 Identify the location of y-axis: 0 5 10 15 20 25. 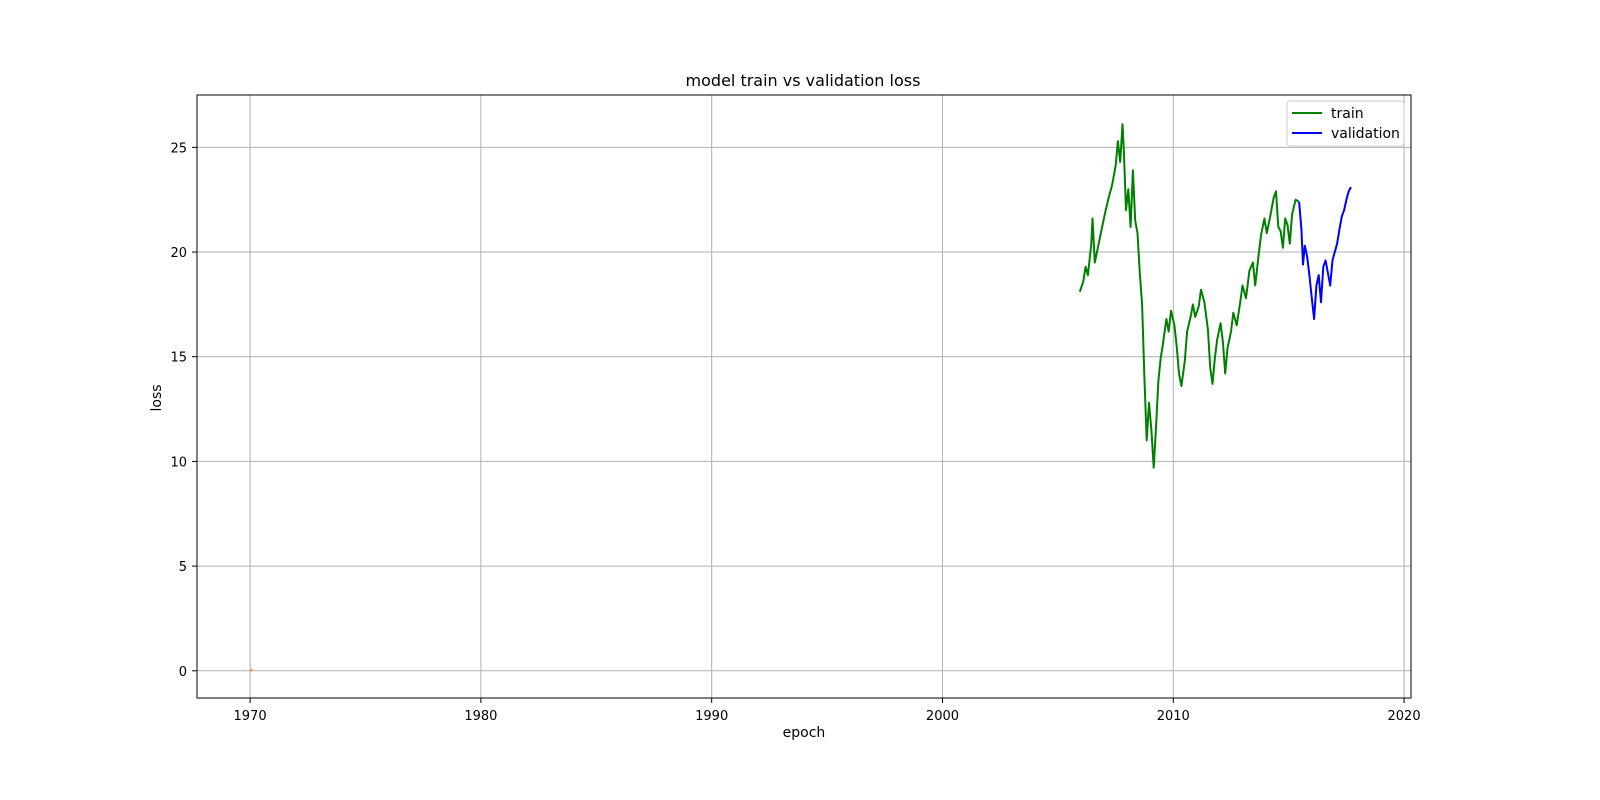
(183, 410).